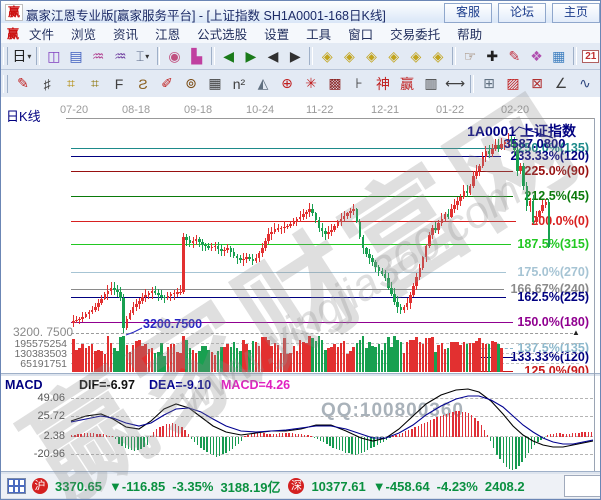  Describe the element at coordinates (277, 34) in the screenshot. I see `menu-item-5: 设置` at that location.